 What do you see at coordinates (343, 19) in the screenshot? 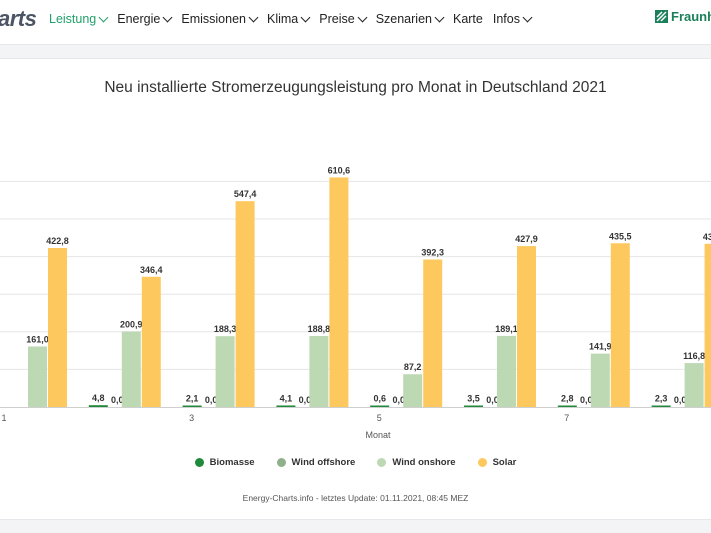
I see `menu-item-preise: Preise` at bounding box center [343, 19].